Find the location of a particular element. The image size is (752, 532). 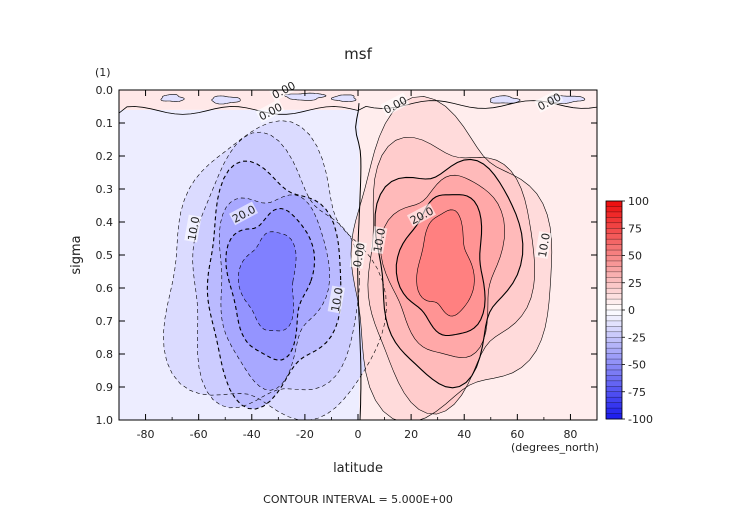

colorbar-label: 75 is located at coordinates (635, 228).